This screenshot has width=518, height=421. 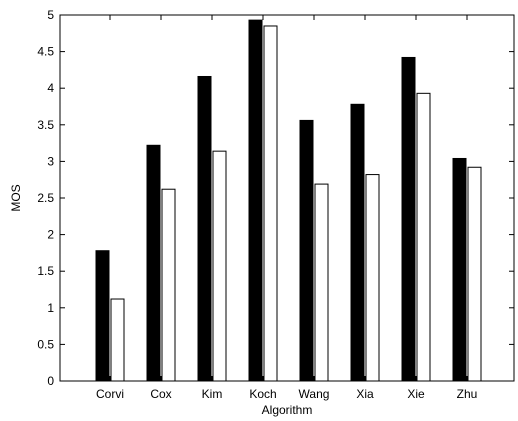 I want to click on y-tick-label: 1, so click(x=50, y=308).